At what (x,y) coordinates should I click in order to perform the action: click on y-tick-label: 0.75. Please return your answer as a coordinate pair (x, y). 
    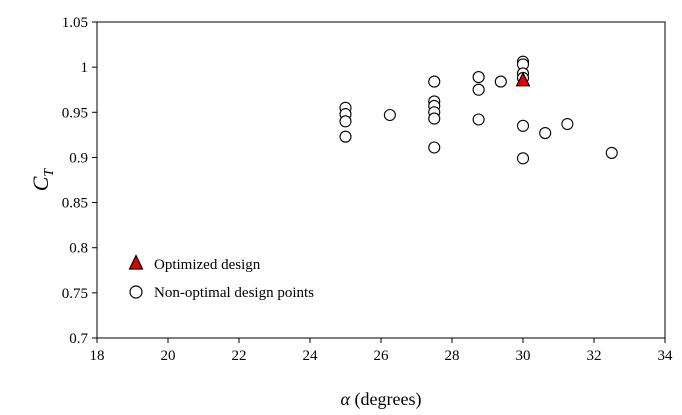
    Looking at the image, I should click on (75, 294).